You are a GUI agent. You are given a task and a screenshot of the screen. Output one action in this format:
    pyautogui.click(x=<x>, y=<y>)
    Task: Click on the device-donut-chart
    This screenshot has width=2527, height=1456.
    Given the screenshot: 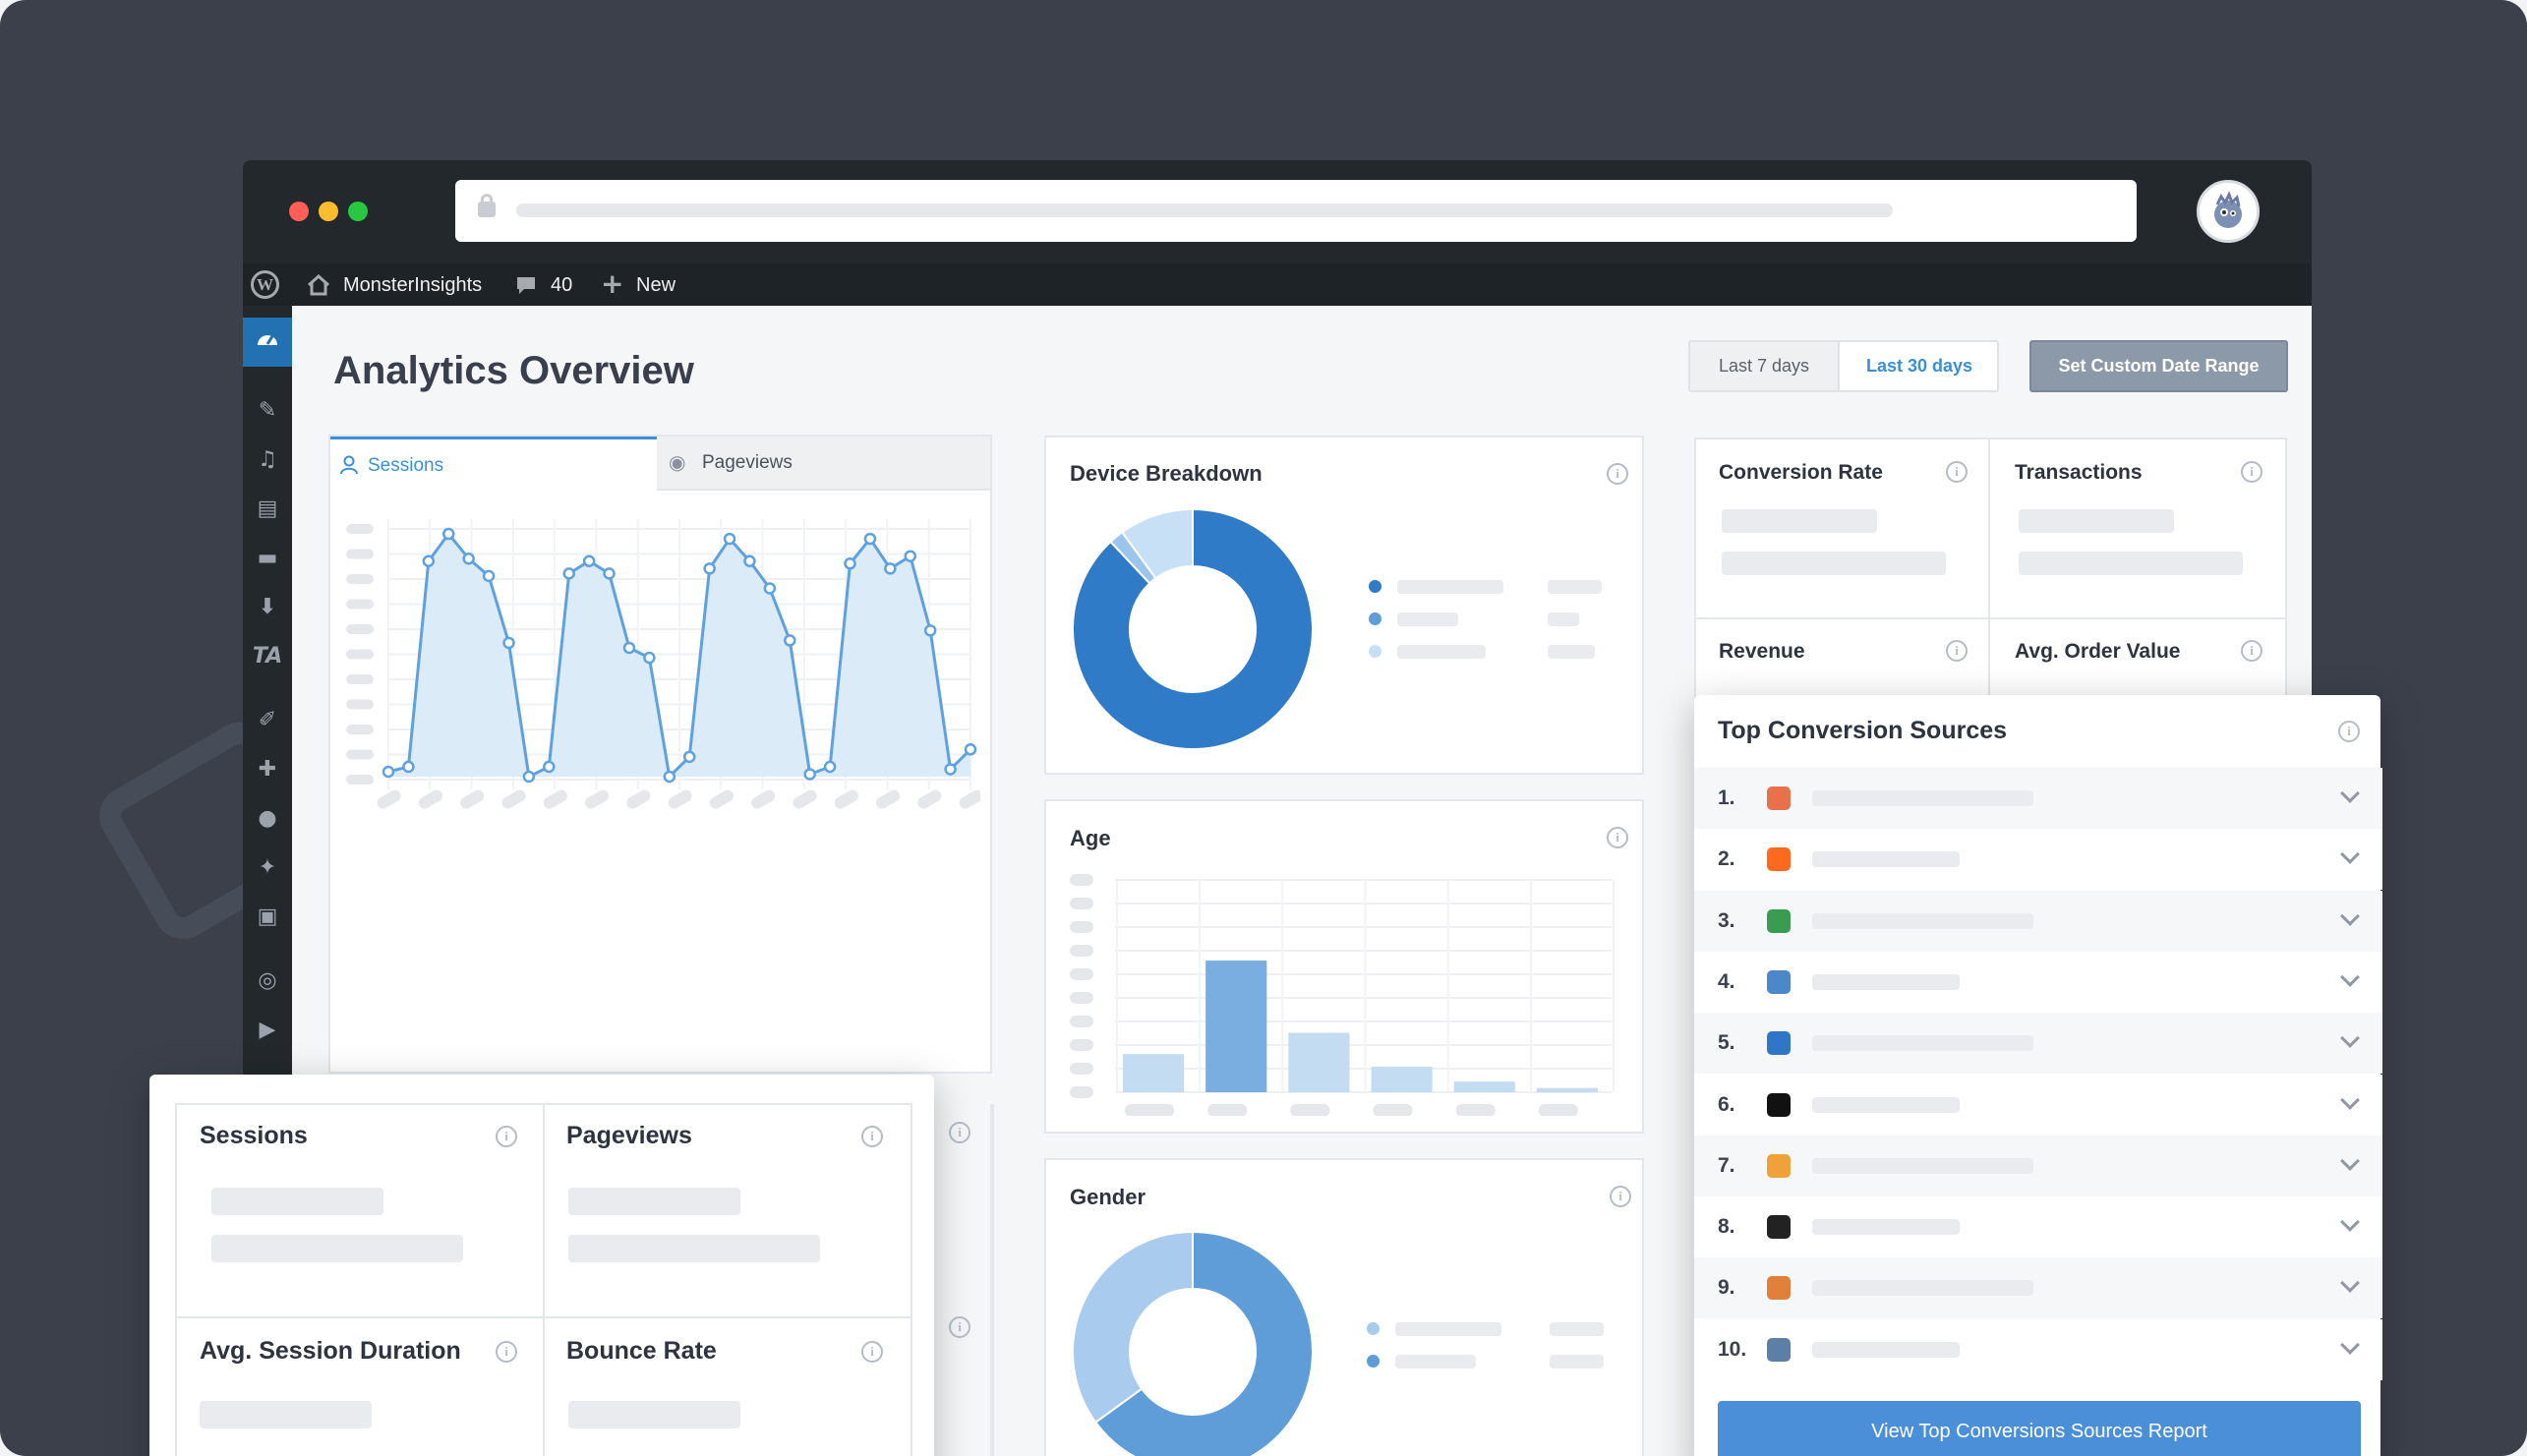 What is the action you would take?
    pyautogui.click(x=1193, y=628)
    